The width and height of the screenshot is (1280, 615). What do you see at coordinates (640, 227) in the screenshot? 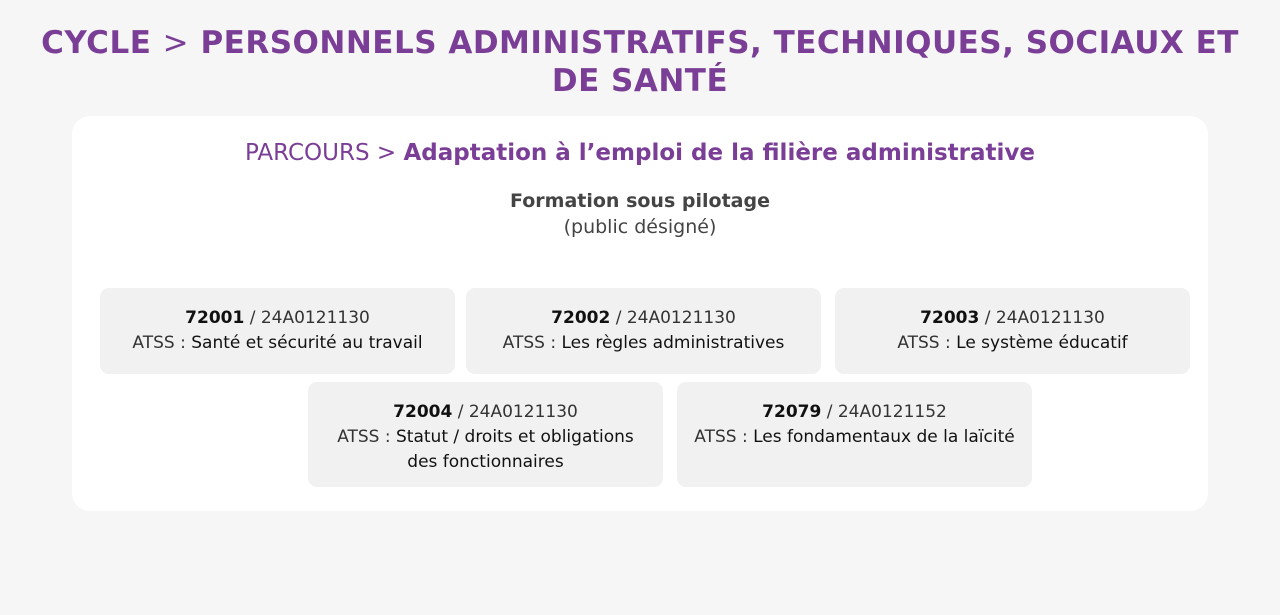
I see `formation-public: (public désigné)` at bounding box center [640, 227].